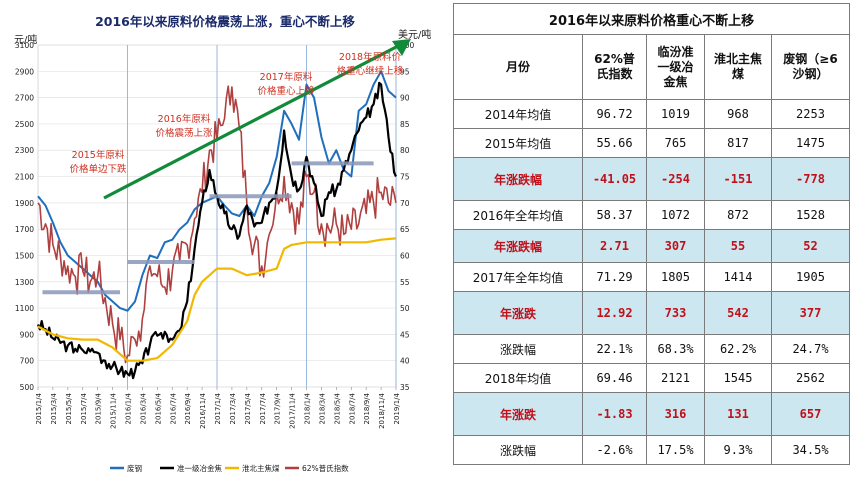 The width and height of the screenshot is (854, 482). Describe the element at coordinates (278, 408) in the screenshot. I see `x-tick-label: 2017/9/4` at that location.